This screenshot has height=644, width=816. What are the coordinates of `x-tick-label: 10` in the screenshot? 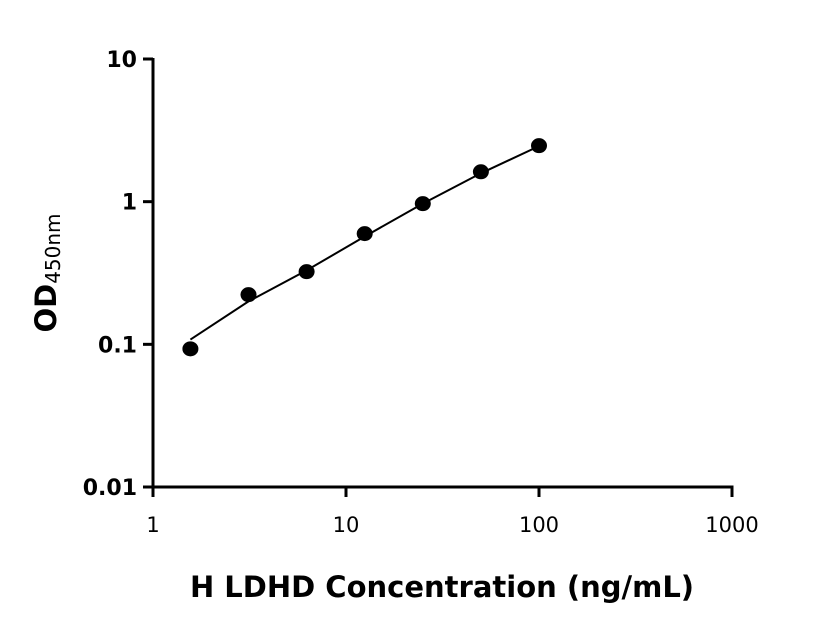 It's located at (346, 525).